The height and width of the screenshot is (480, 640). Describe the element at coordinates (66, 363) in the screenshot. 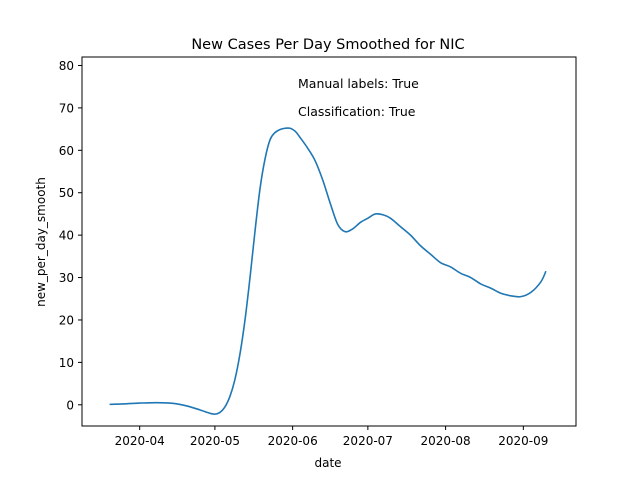

I see `y-tick-label: 10` at that location.